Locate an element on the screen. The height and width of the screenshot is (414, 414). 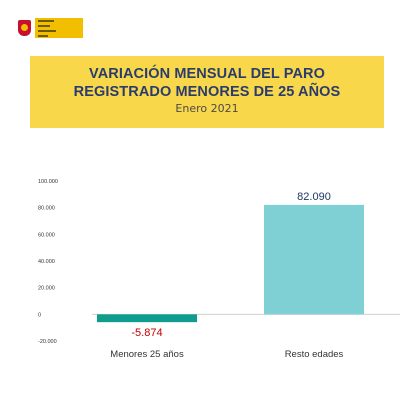
y-tick-label: 100.000 is located at coordinates (48, 182).